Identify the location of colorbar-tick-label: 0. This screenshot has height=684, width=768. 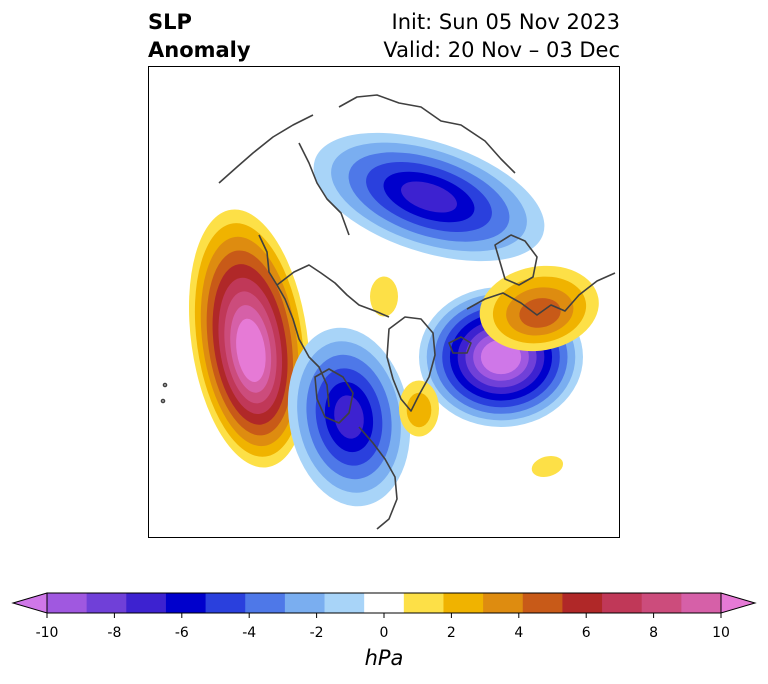
(384, 633).